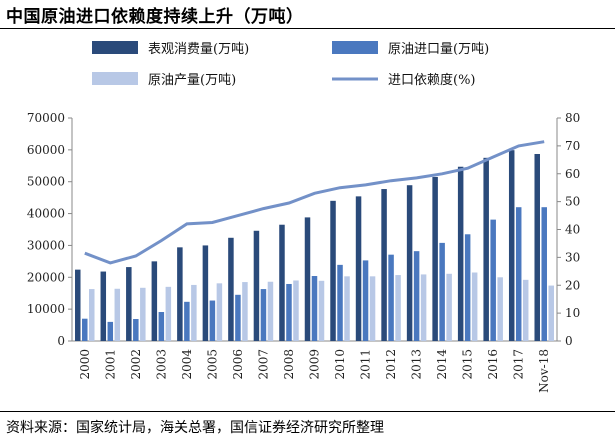 Image resolution: width=615 pixels, height=442 pixels. I want to click on y-right-tick-label: 70, so click(572, 146).